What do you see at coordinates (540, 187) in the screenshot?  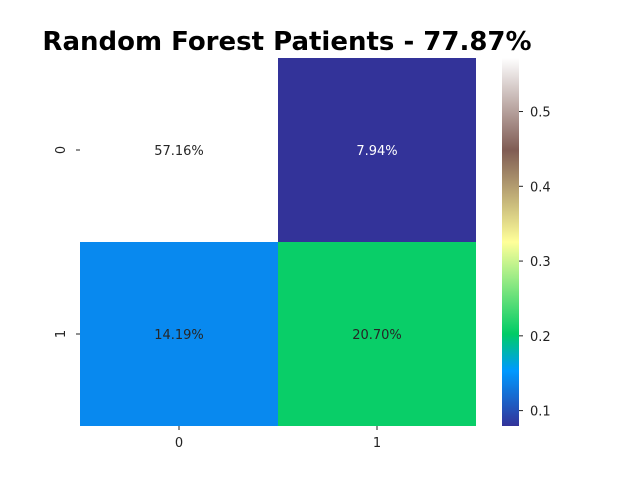 I see `colorbar-tick-label: 0.4` at bounding box center [540, 187].